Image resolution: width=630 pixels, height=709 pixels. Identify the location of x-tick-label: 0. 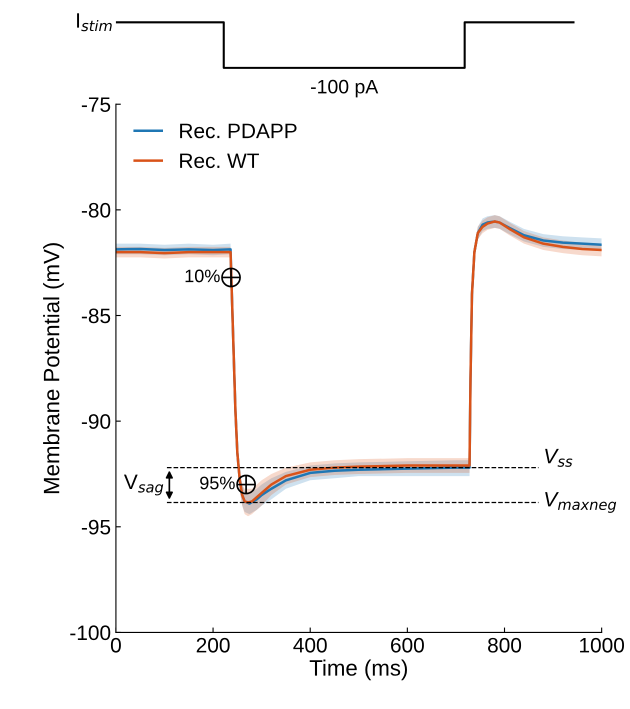
(115, 645).